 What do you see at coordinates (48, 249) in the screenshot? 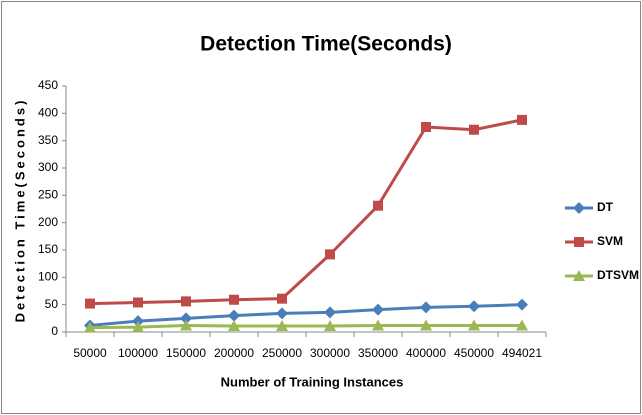
I see `y-tick-label: 150` at bounding box center [48, 249].